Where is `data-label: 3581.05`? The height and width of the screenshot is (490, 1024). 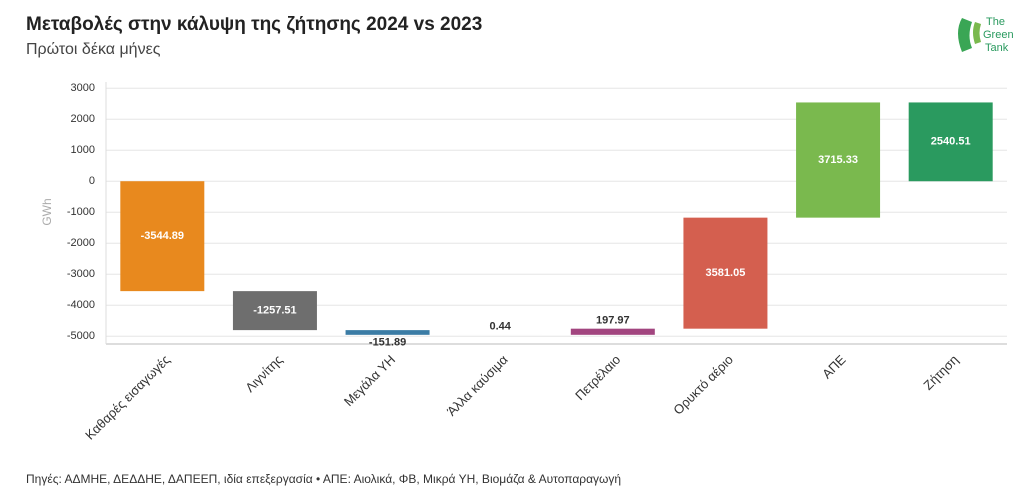 data-label: 3581.05 is located at coordinates (726, 273).